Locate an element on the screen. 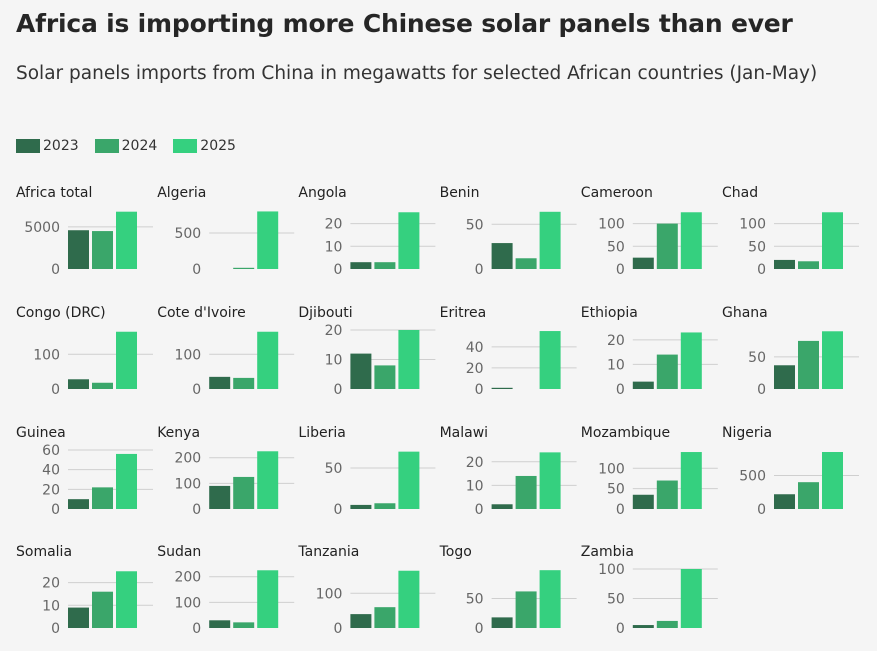 The image size is (877, 651). tick-label: 40 is located at coordinates (475, 348).